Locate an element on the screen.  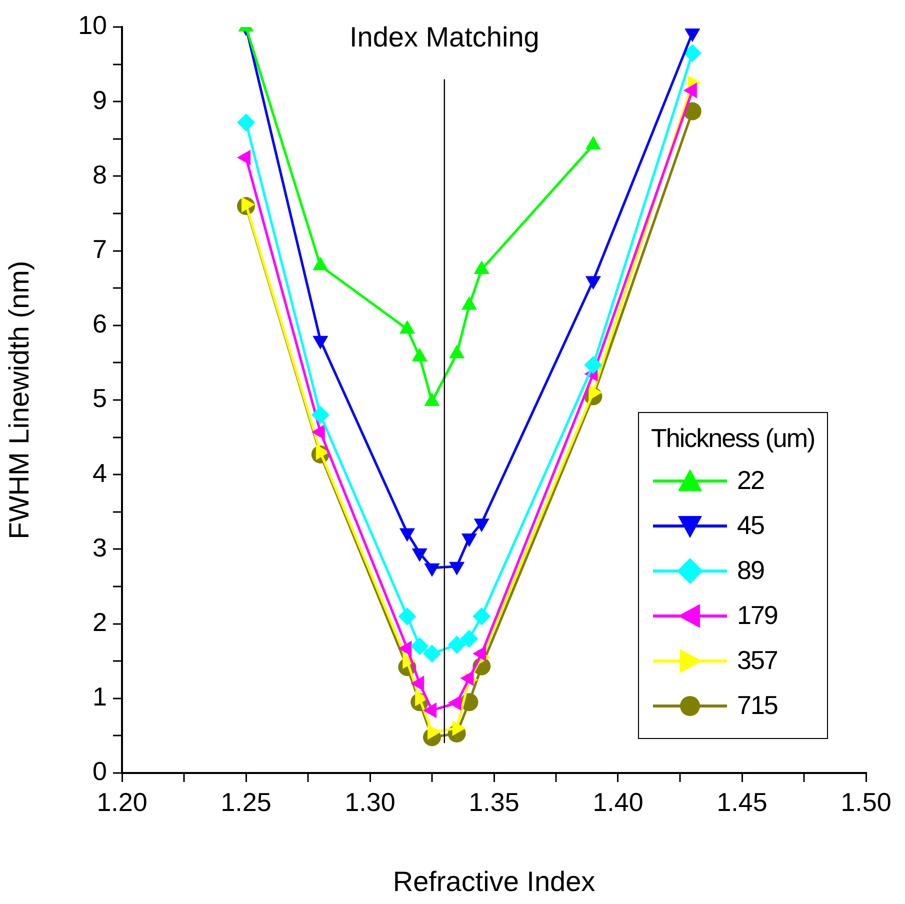
legend-label: 179 is located at coordinates (757, 615).